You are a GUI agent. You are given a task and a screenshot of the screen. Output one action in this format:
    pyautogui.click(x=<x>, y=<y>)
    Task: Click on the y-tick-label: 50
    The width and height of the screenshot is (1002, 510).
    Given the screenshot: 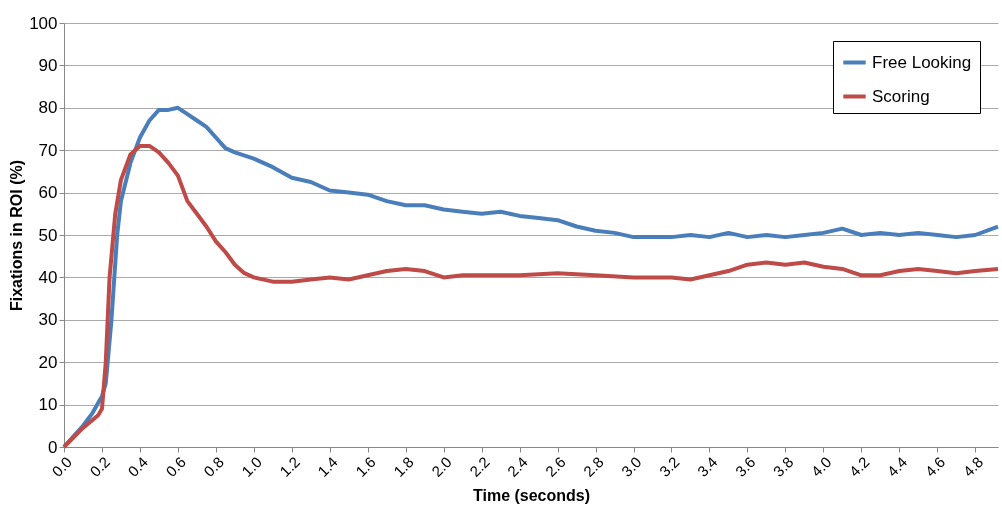 What is the action you would take?
    pyautogui.click(x=48, y=235)
    